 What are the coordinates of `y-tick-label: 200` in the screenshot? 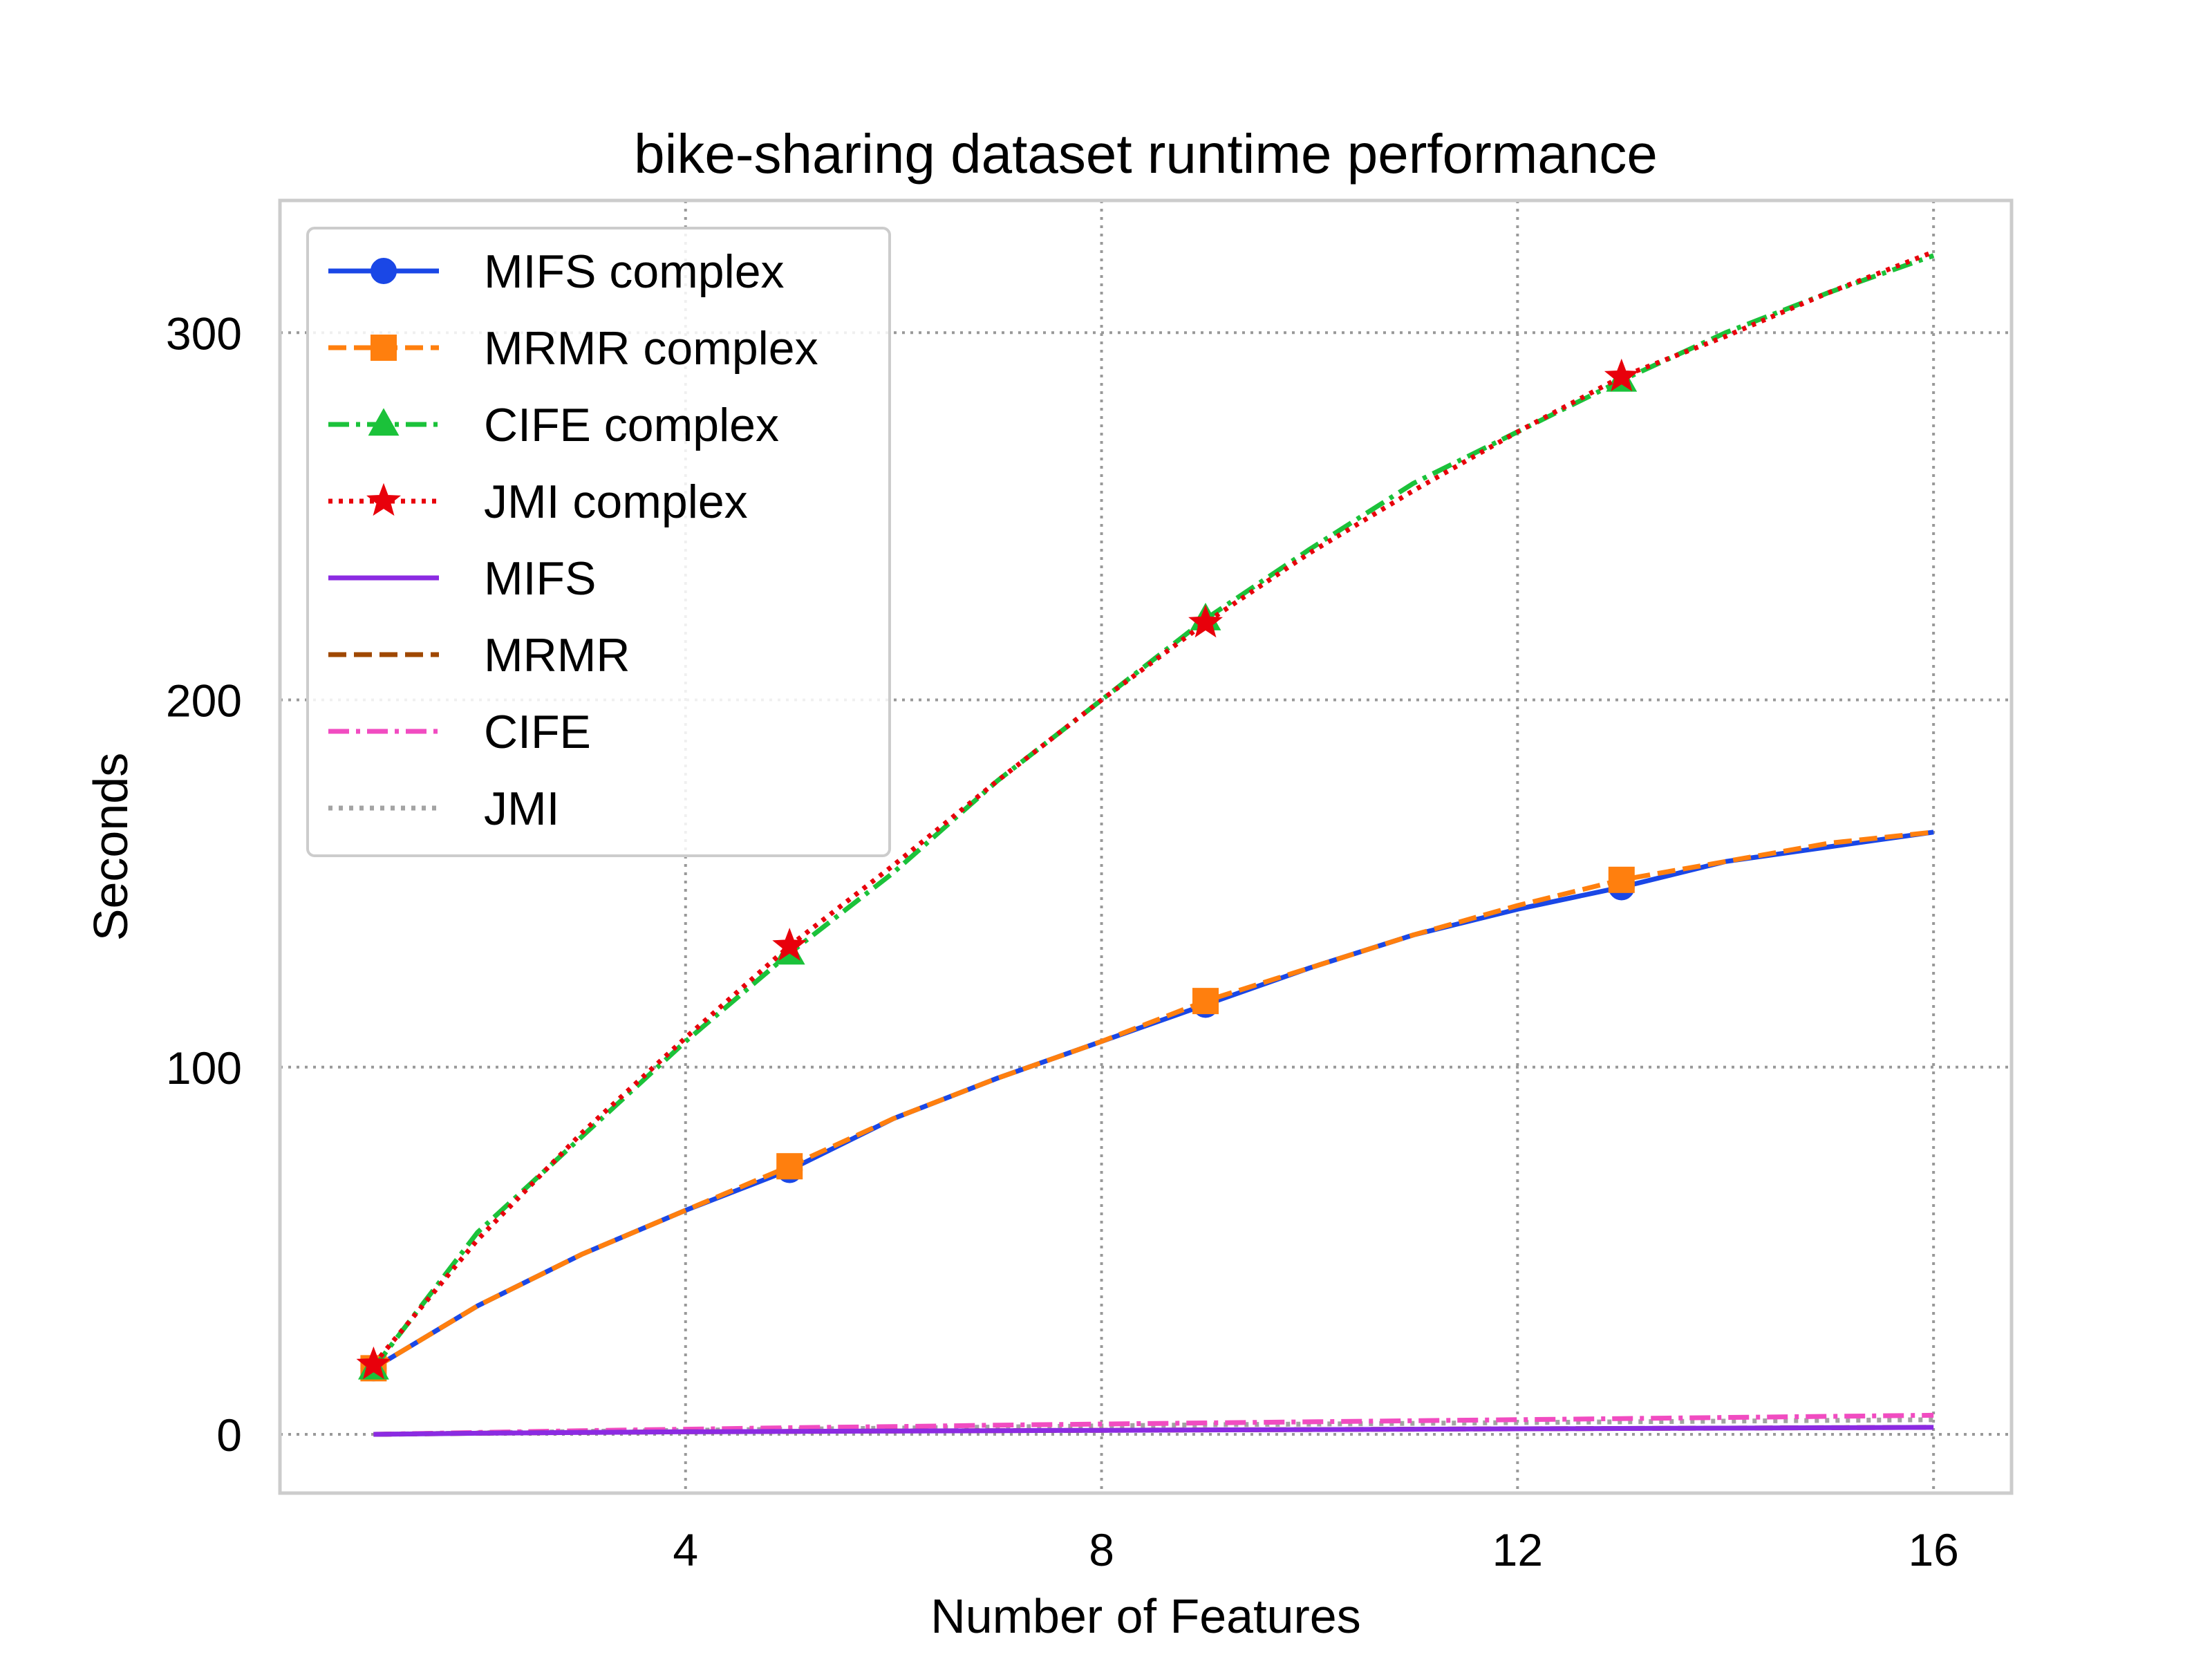 It's located at (204, 701).